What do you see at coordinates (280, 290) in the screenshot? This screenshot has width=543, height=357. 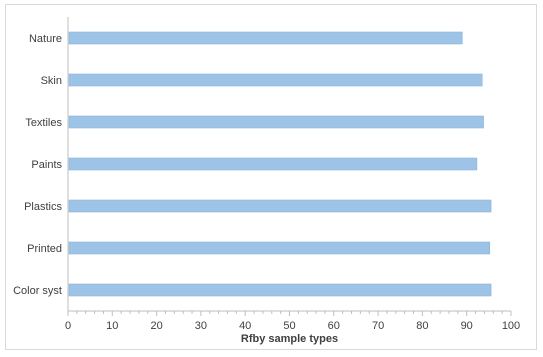 I see `bar-color-syst` at bounding box center [280, 290].